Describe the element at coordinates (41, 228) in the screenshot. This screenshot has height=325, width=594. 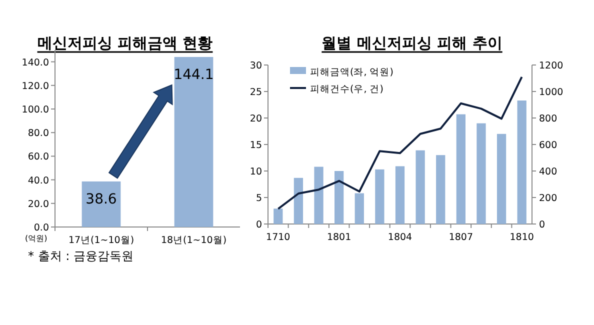
I see `y-tick-label: 0.0` at that location.